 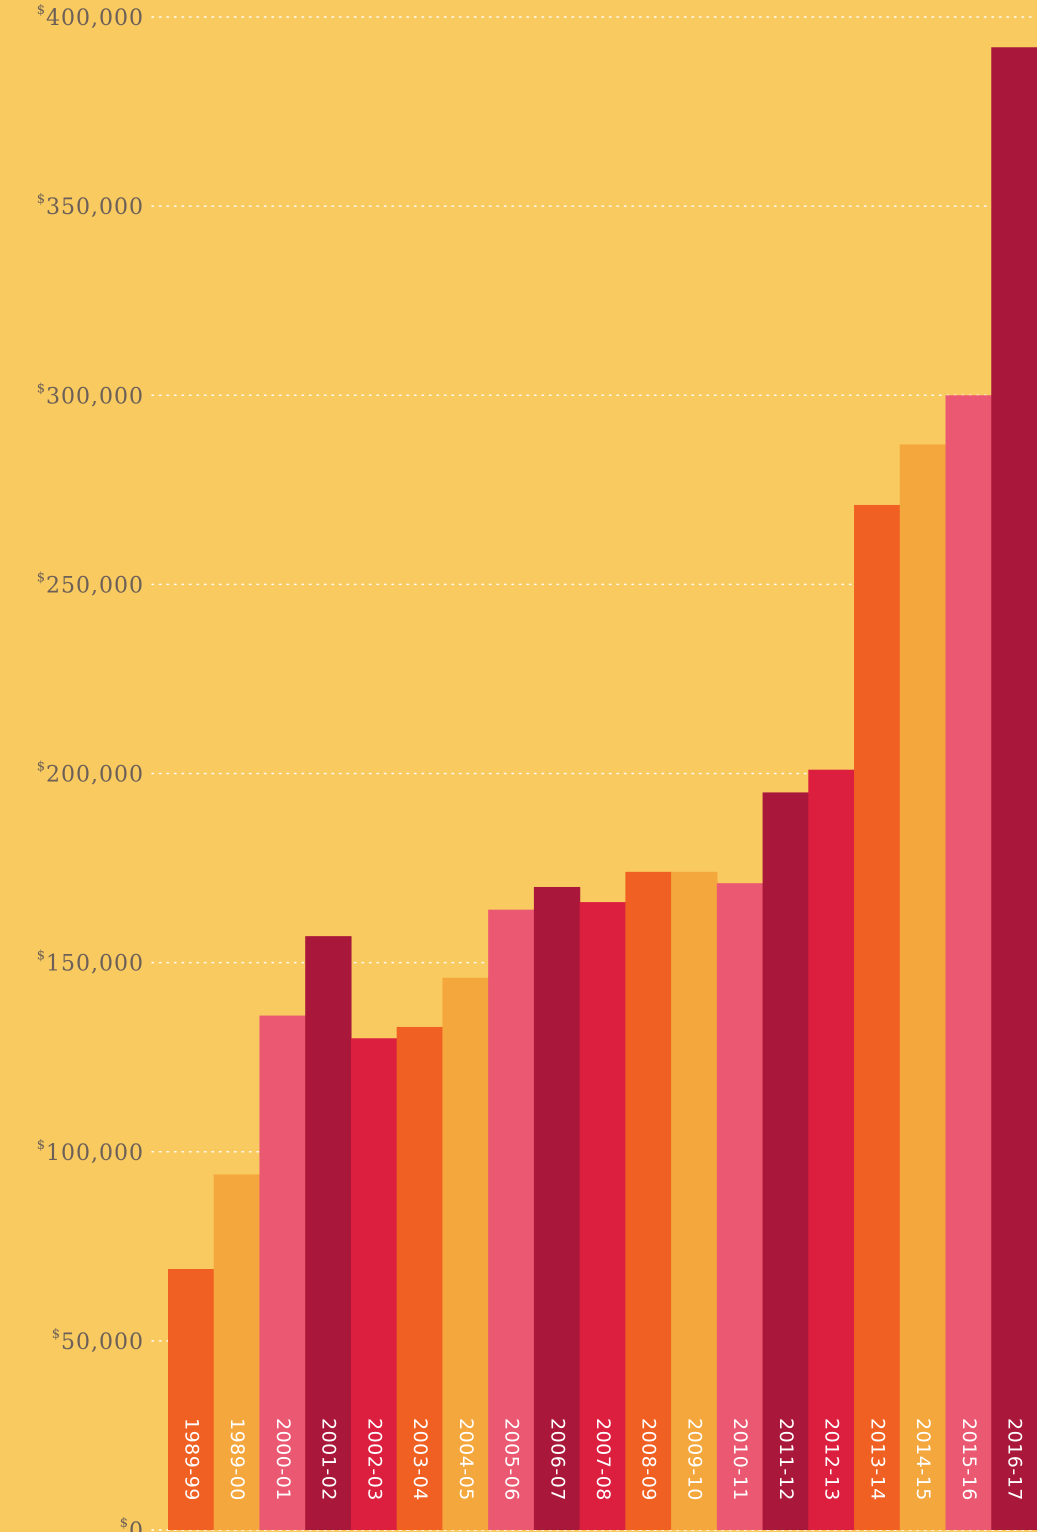 I want to click on y-tick-label: 300,000, so click(x=95, y=396).